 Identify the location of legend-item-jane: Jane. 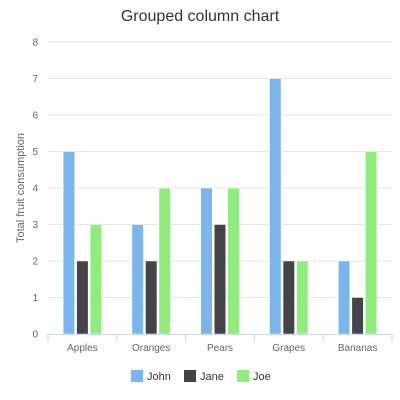
(204, 376).